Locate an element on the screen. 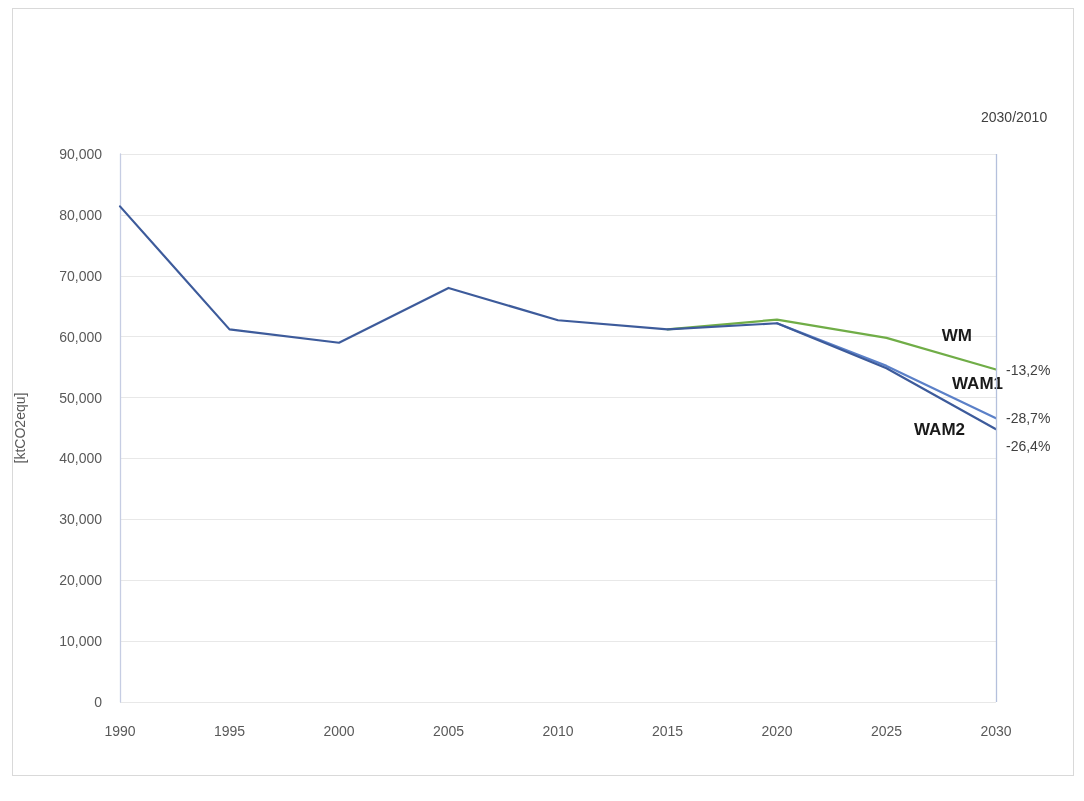 This screenshot has width=1084, height=801. x-tick-label: 2030 is located at coordinates (996, 731).